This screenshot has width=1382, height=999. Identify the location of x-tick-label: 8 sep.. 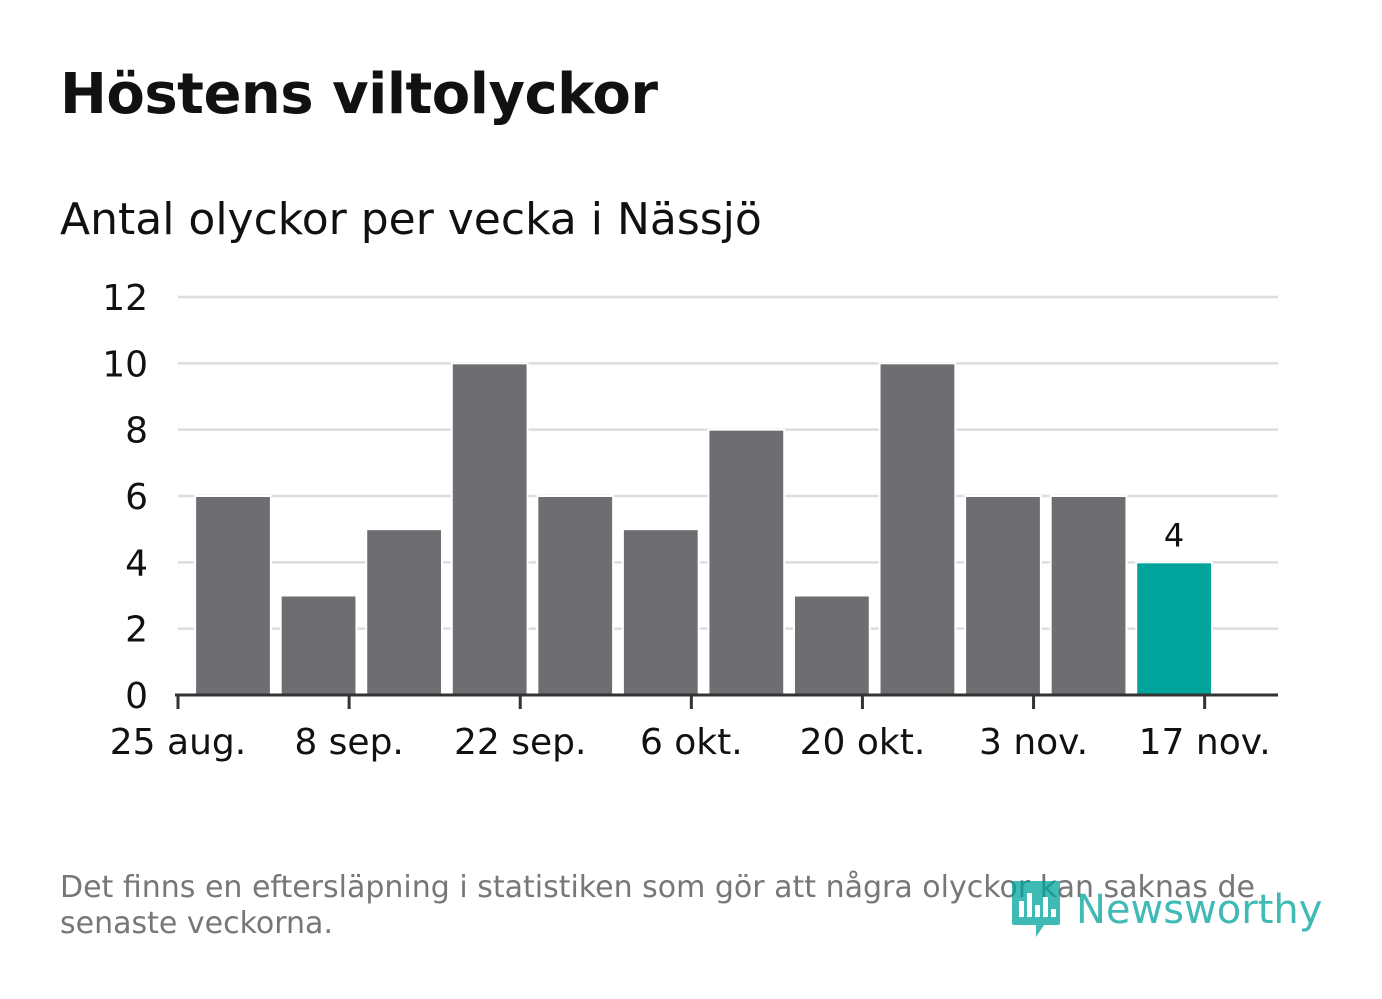
(349, 742).